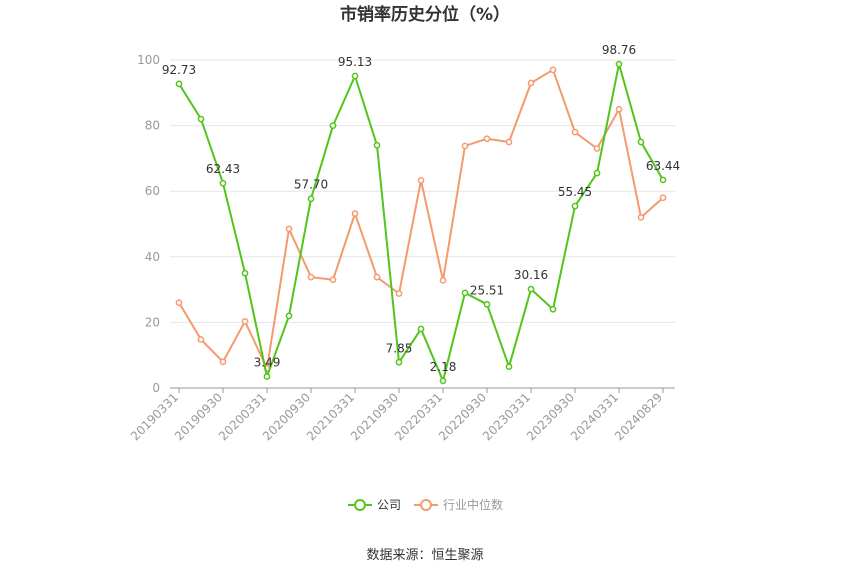  What do you see at coordinates (355, 62) in the screenshot?
I see `data-label: 95.13` at bounding box center [355, 62].